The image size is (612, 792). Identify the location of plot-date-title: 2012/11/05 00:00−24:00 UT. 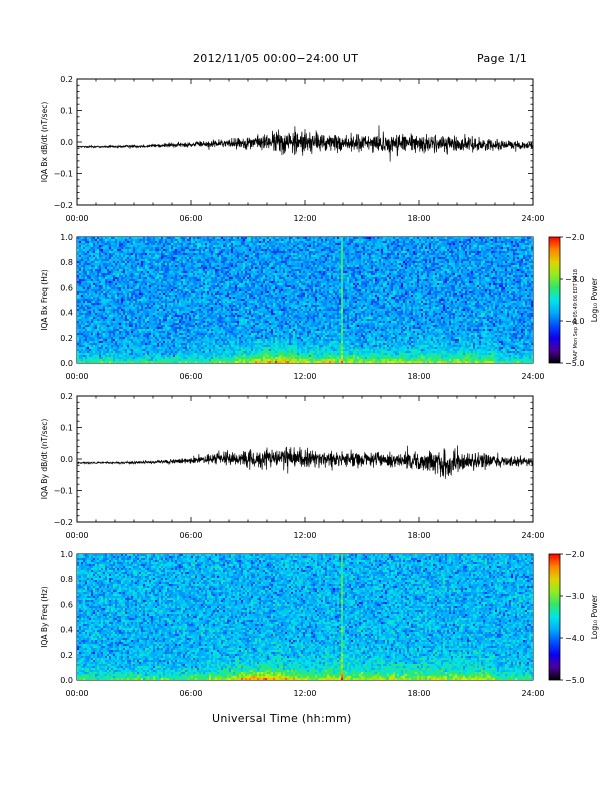
(276, 58).